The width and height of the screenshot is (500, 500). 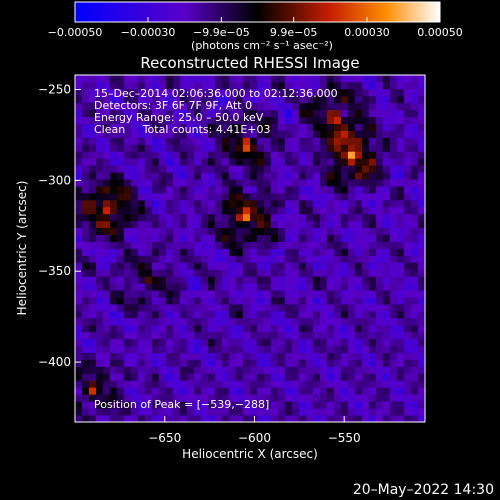 What do you see at coordinates (75, 32) in the screenshot?
I see `colorbar-tick-label: −0.00050` at bounding box center [75, 32].